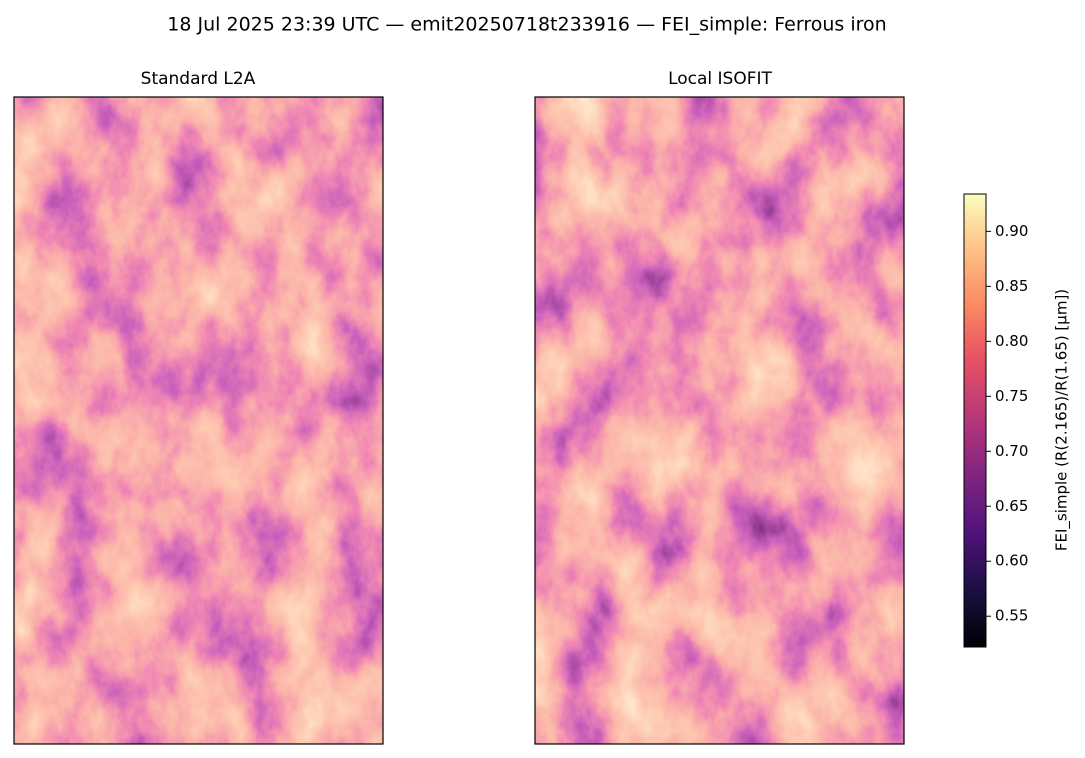 The height and width of the screenshot is (758, 1085). What do you see at coordinates (1011, 561) in the screenshot?
I see `tick-label: 0.60` at bounding box center [1011, 561].